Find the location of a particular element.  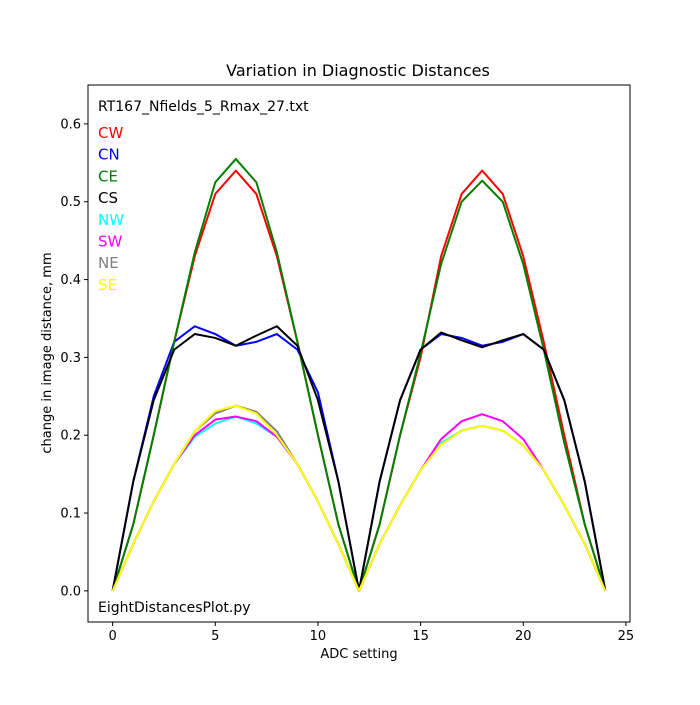

y-tick-label: 0.6 is located at coordinates (70, 124).